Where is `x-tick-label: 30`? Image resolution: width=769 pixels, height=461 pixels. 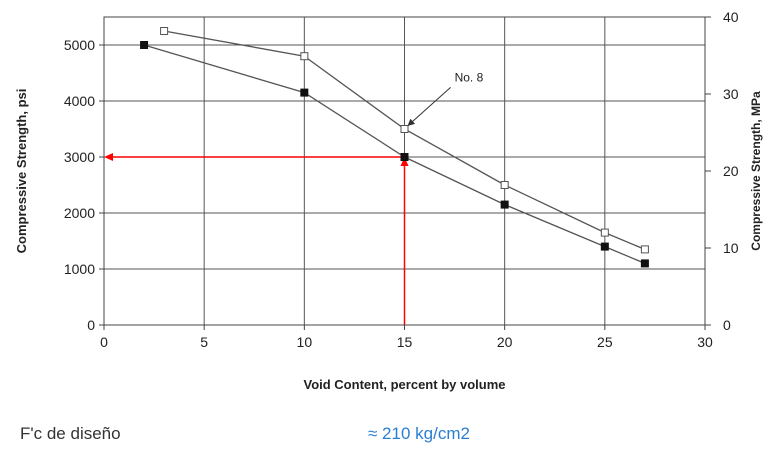
x-tick-label: 30 is located at coordinates (705, 342).